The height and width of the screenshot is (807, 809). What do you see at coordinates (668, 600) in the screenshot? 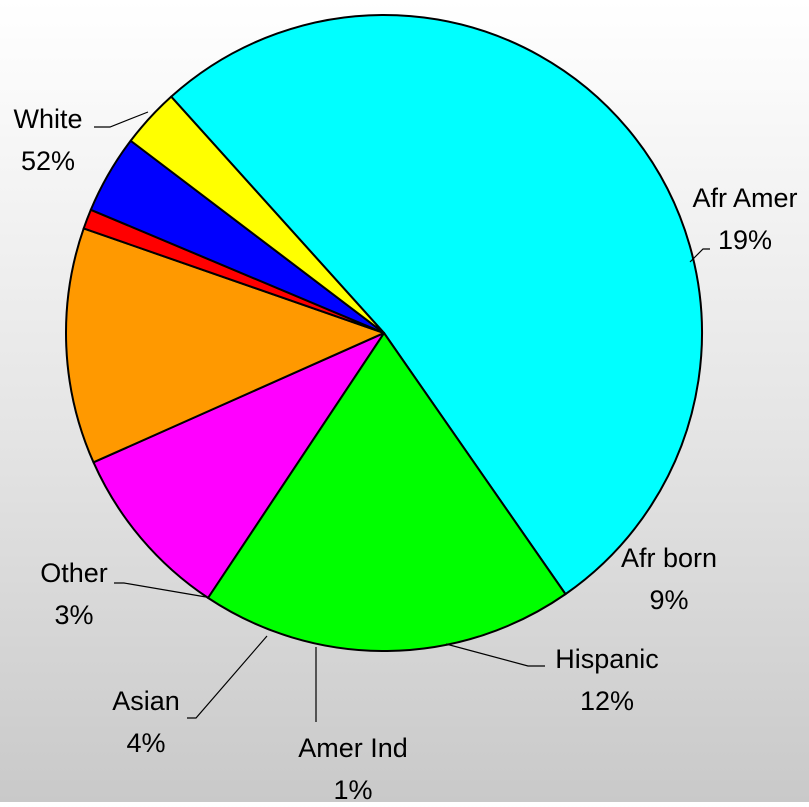
I see `slice-percent-afr-born: 9%` at bounding box center [668, 600].